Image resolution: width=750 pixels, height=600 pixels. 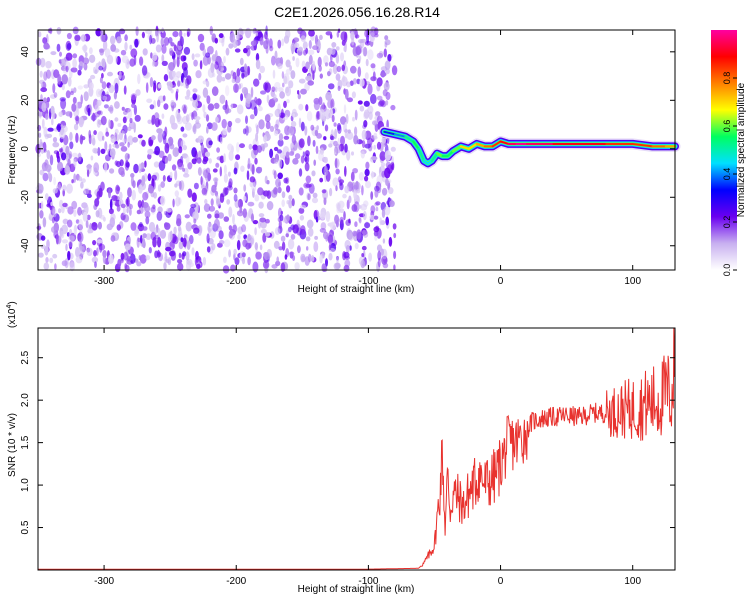 What do you see at coordinates (632, 281) in the screenshot?
I see `spectrogram-x-tick-label: 100` at bounding box center [632, 281].